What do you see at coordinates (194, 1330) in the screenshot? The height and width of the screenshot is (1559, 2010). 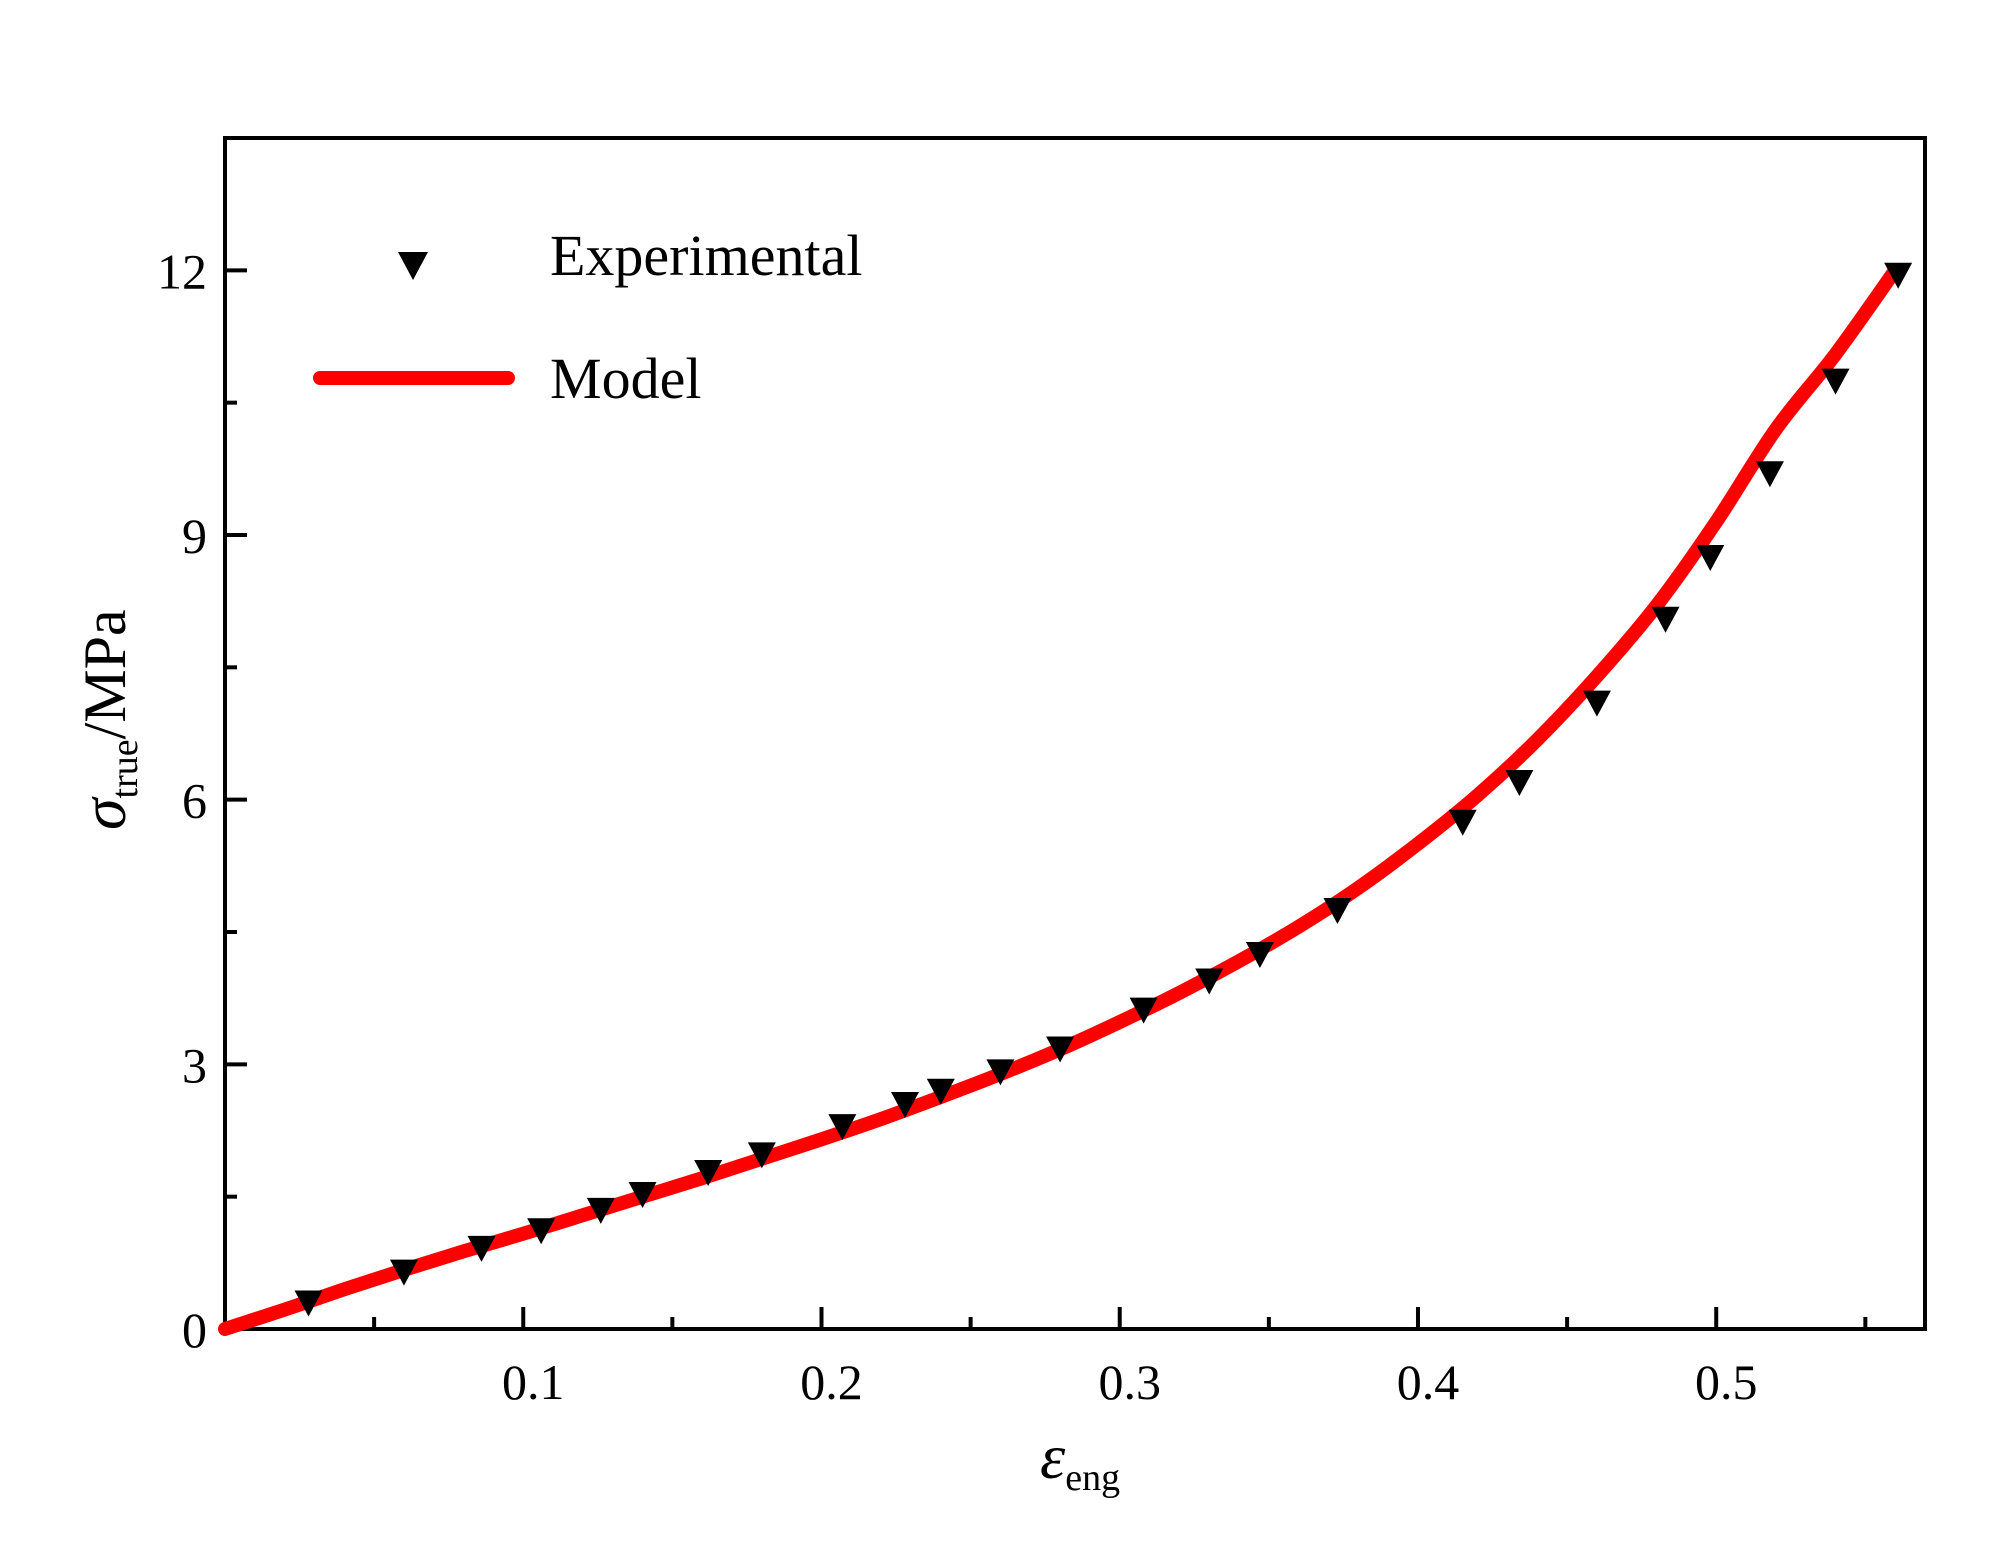 I see `y-tick-label: 0` at bounding box center [194, 1330].